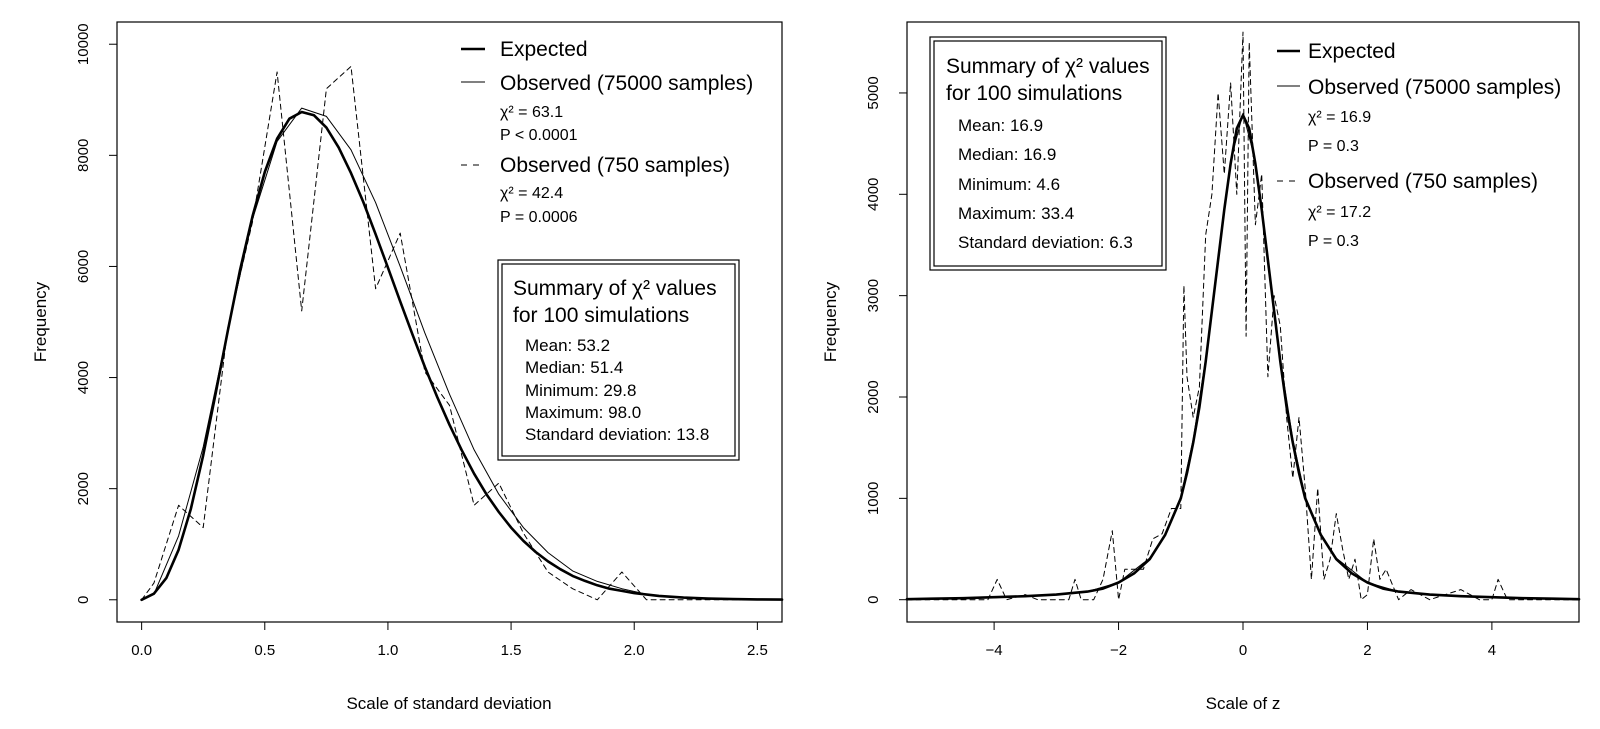 This screenshot has height=729, width=1600. I want to click on x-tick-label: −4, so click(994, 650).